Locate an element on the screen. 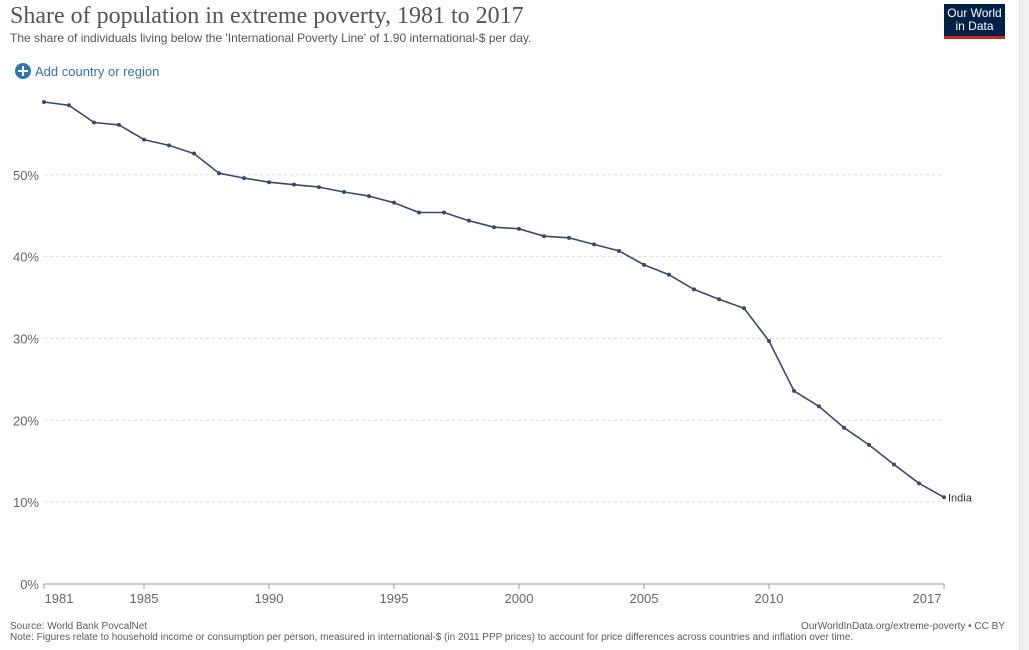  x-tick-label: 2017 is located at coordinates (927, 598).